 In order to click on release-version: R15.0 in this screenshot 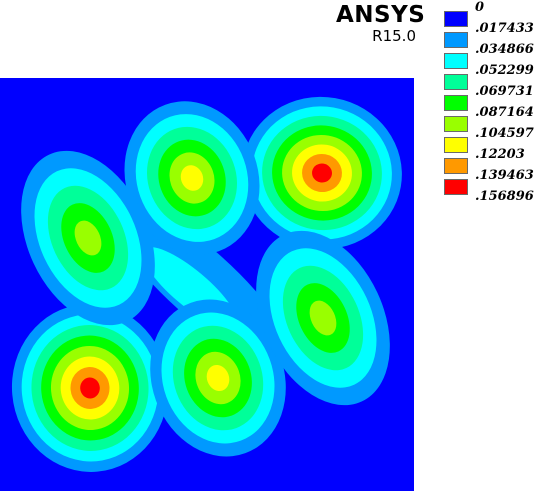, I will do `click(394, 36)`.